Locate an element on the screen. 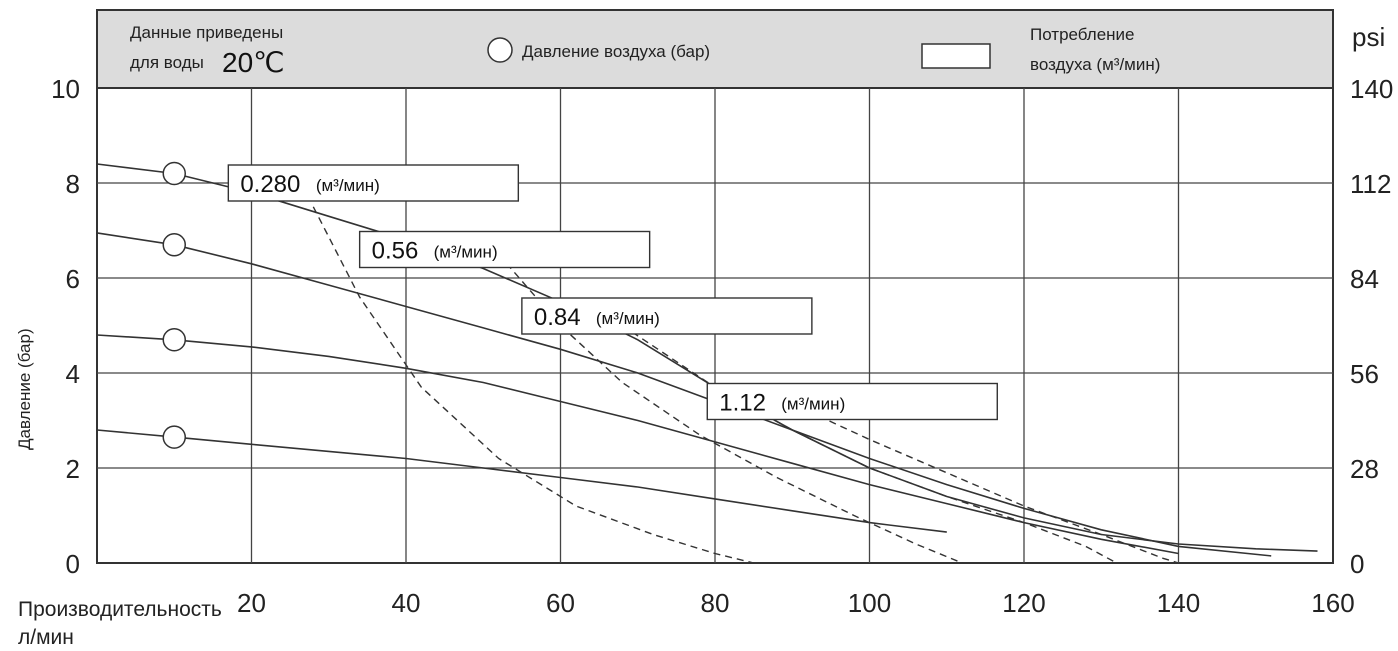 Image resolution: width=1398 pixels, height=651 pixels. y-tick-label-6: 6 is located at coordinates (73, 279).